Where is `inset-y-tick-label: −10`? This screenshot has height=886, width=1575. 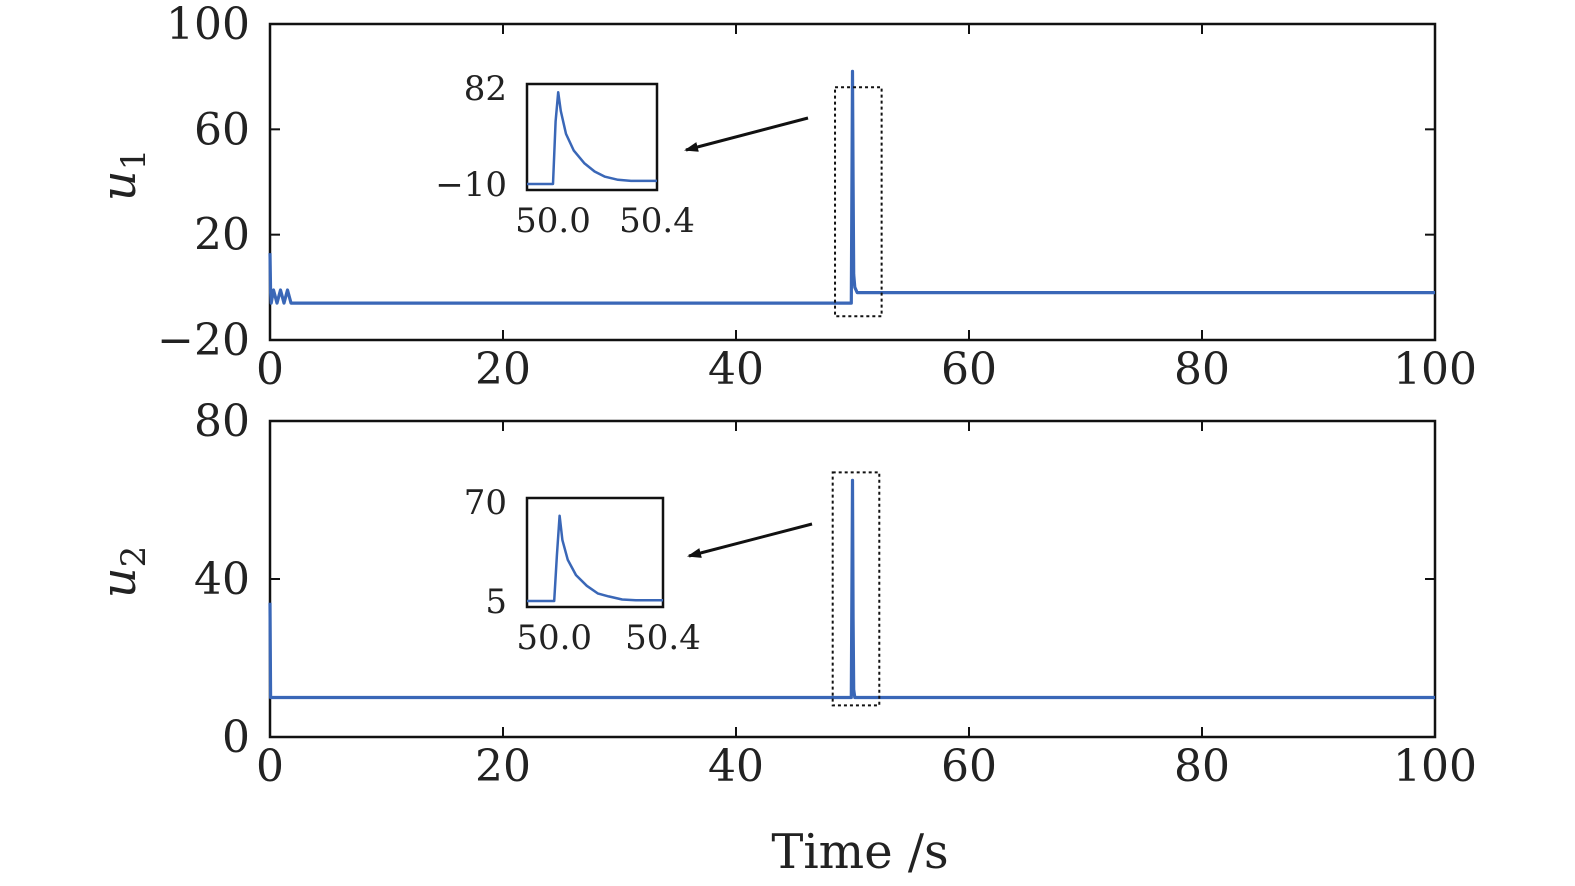 inset-y-tick-label: −10 is located at coordinates (471, 185).